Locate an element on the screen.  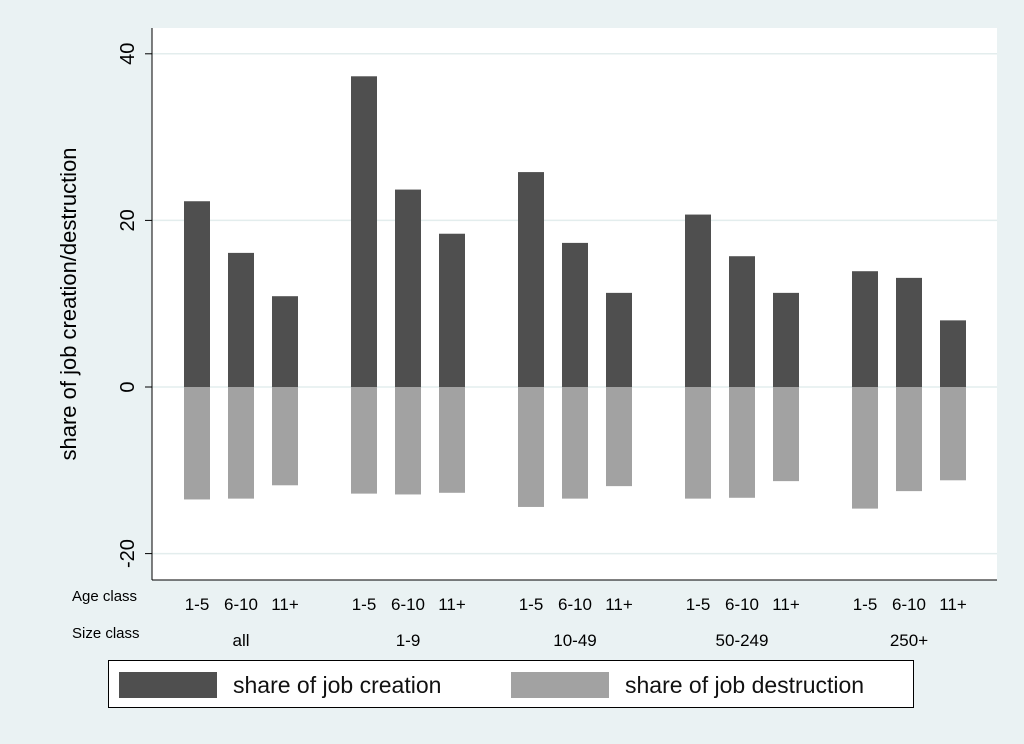
legend-swatch-creation is located at coordinates (168, 685).